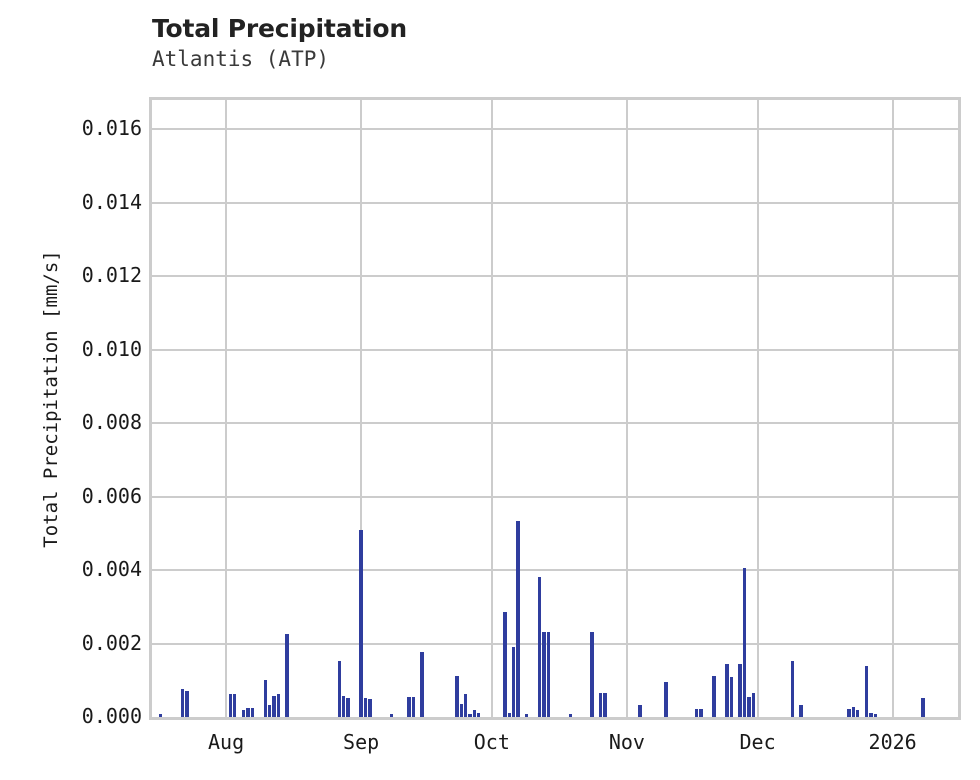  What do you see at coordinates (111, 348) in the screenshot?
I see `y-axis-tick-label: 0.010` at bounding box center [111, 348].